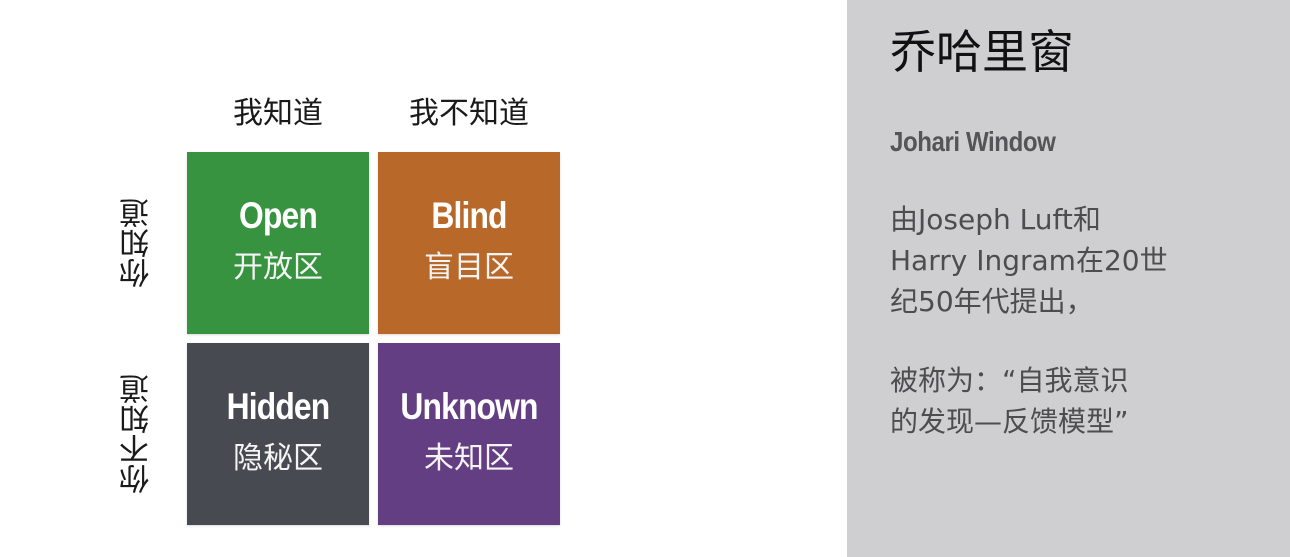 The height and width of the screenshot is (557, 1290). What do you see at coordinates (469, 458) in the screenshot?
I see `quadrant-unknown-label: 未知区` at bounding box center [469, 458].